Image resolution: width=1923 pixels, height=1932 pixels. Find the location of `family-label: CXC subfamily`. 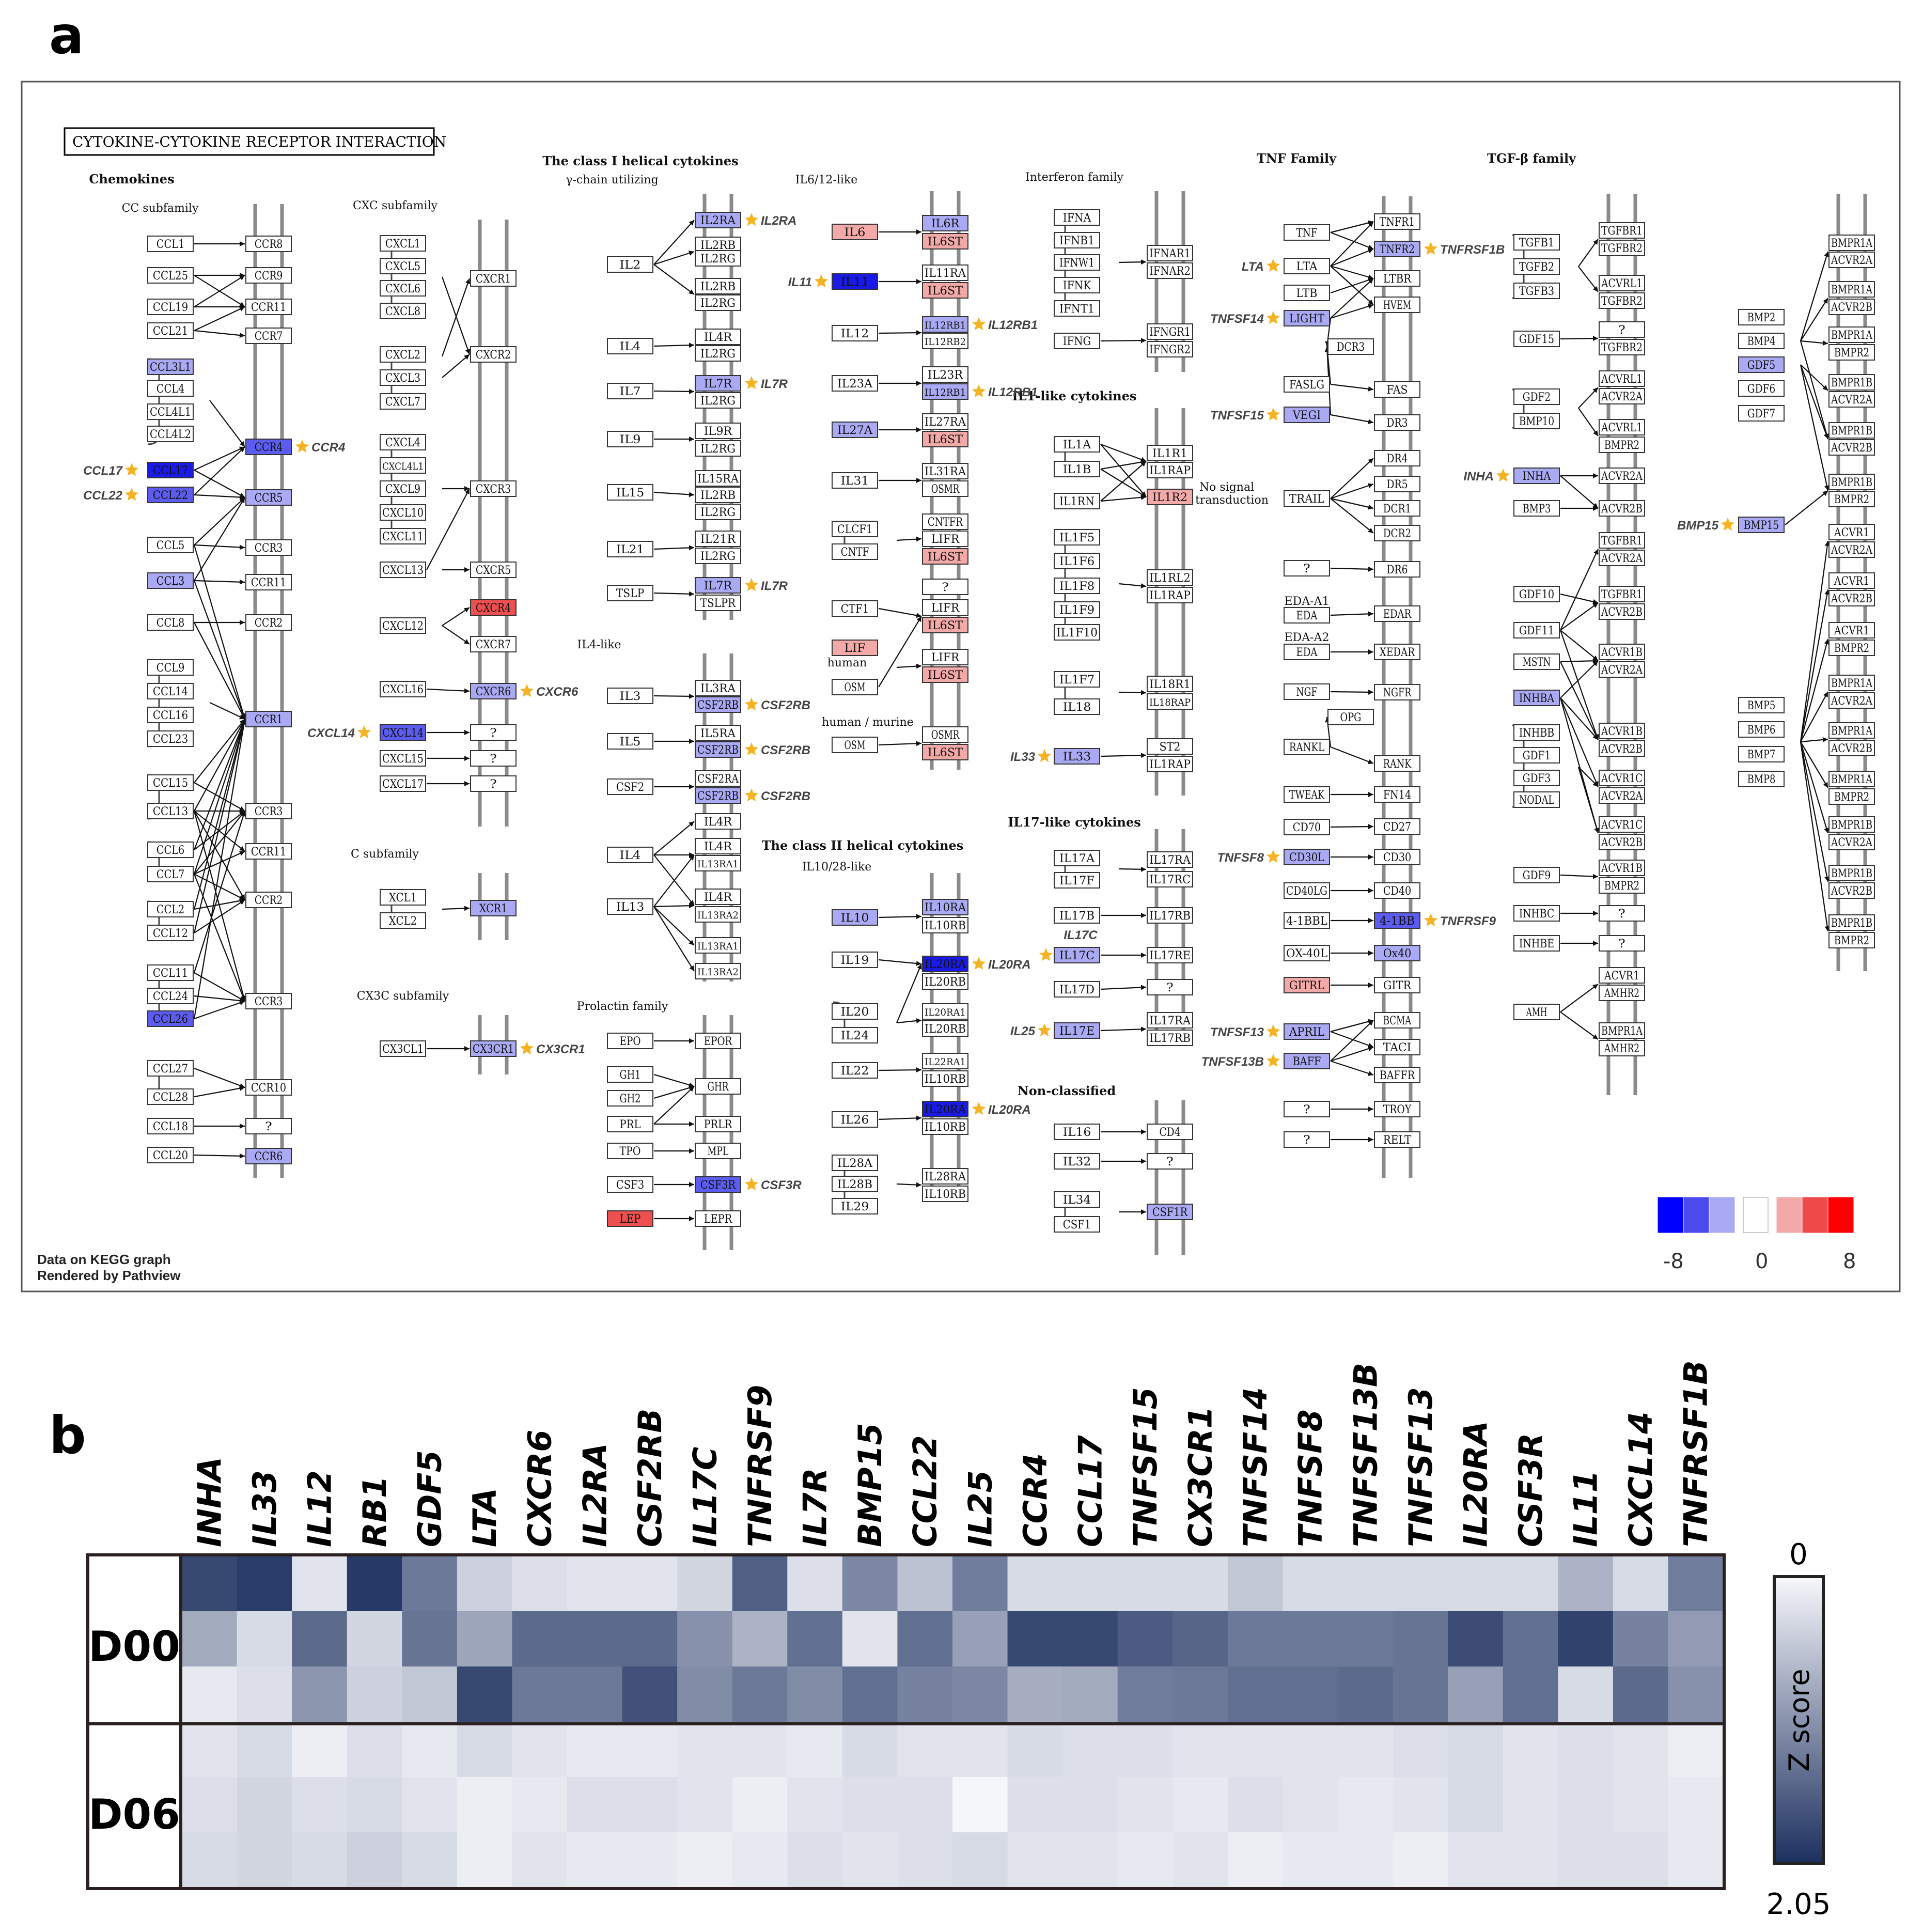

family-label: CXC subfamily is located at coordinates (395, 205).